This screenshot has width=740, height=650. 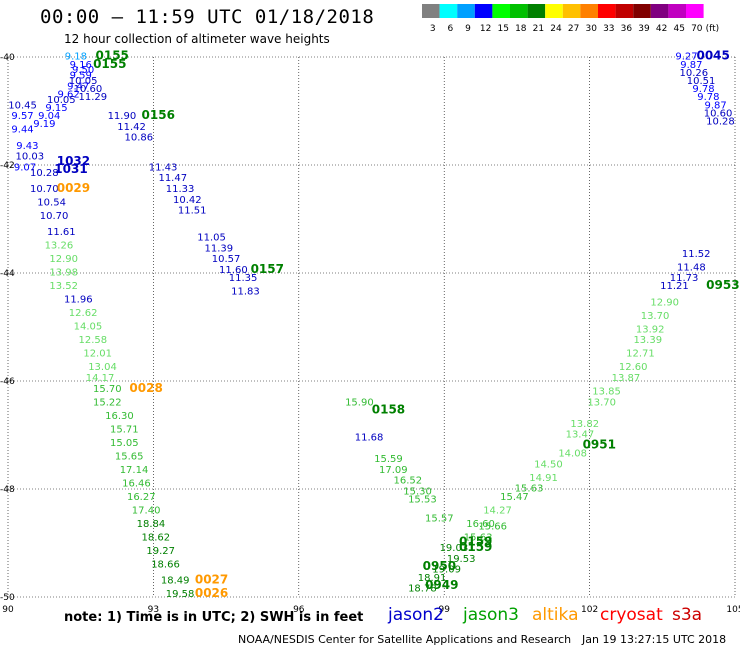 What do you see at coordinates (73, 188) in the screenshot?
I see `track-time-label: 0029` at bounding box center [73, 188].